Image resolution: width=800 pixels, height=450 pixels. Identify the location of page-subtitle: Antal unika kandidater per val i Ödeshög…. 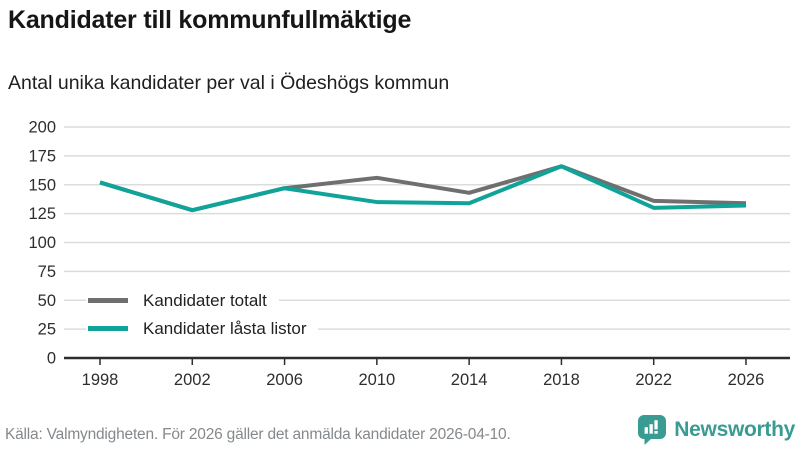
(229, 83).